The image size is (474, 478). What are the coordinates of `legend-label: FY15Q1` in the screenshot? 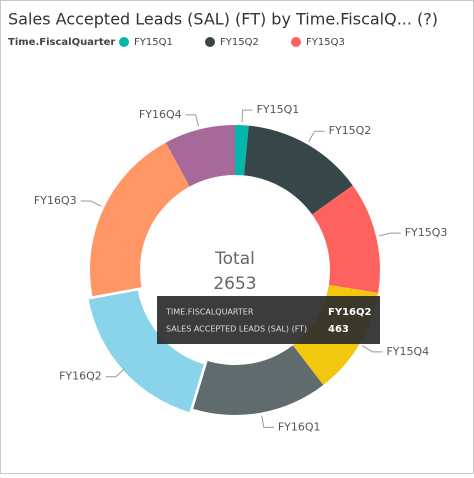 It's located at (153, 42).